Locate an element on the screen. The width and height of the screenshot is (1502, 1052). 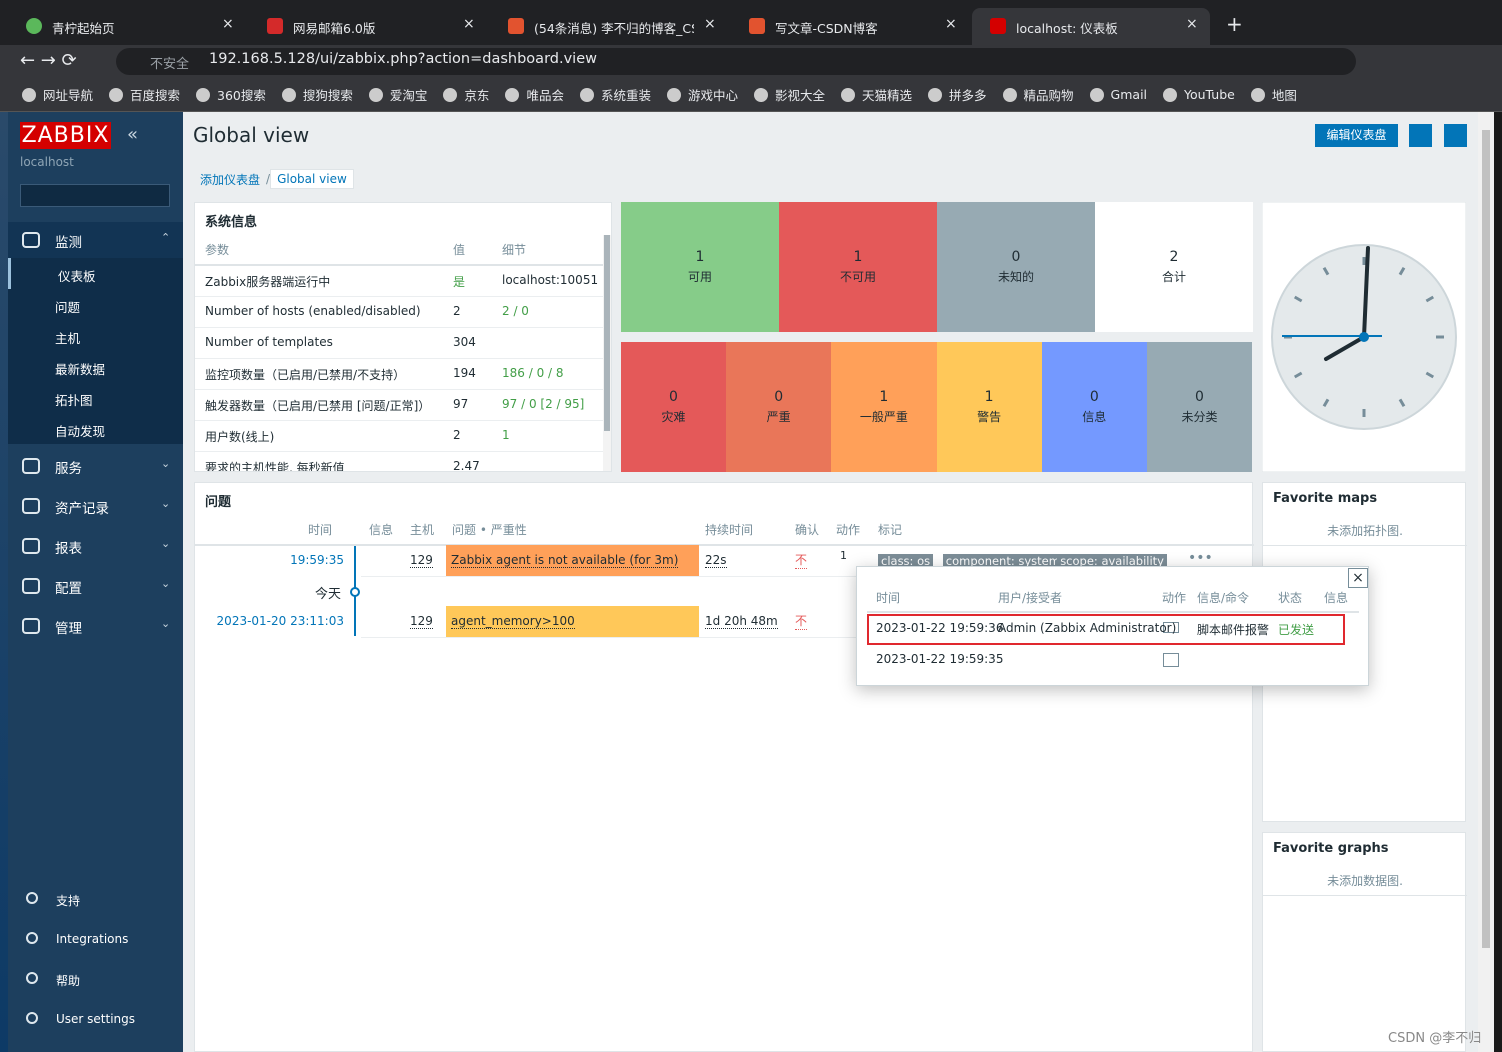
close: × is located at coordinates (1358, 578).